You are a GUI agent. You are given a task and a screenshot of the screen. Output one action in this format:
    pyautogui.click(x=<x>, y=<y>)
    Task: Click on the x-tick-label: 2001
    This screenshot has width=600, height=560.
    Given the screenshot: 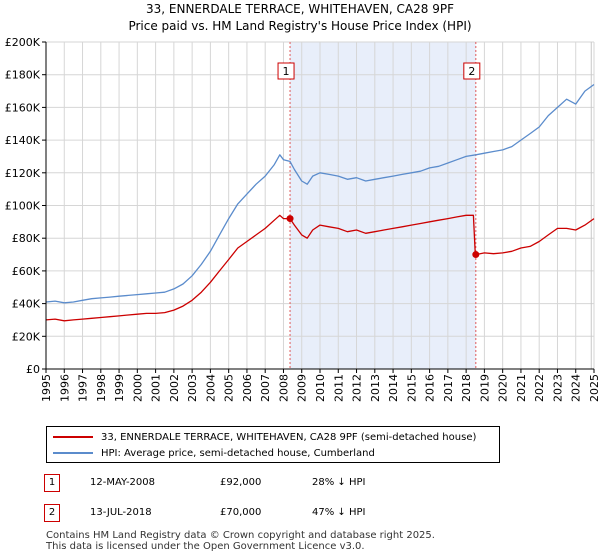 What is the action you would take?
    pyautogui.click(x=156, y=388)
    